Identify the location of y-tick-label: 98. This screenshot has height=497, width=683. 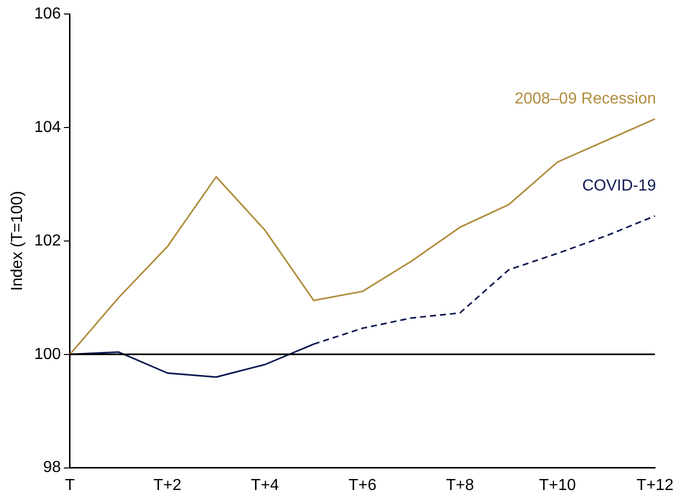
(52, 467).